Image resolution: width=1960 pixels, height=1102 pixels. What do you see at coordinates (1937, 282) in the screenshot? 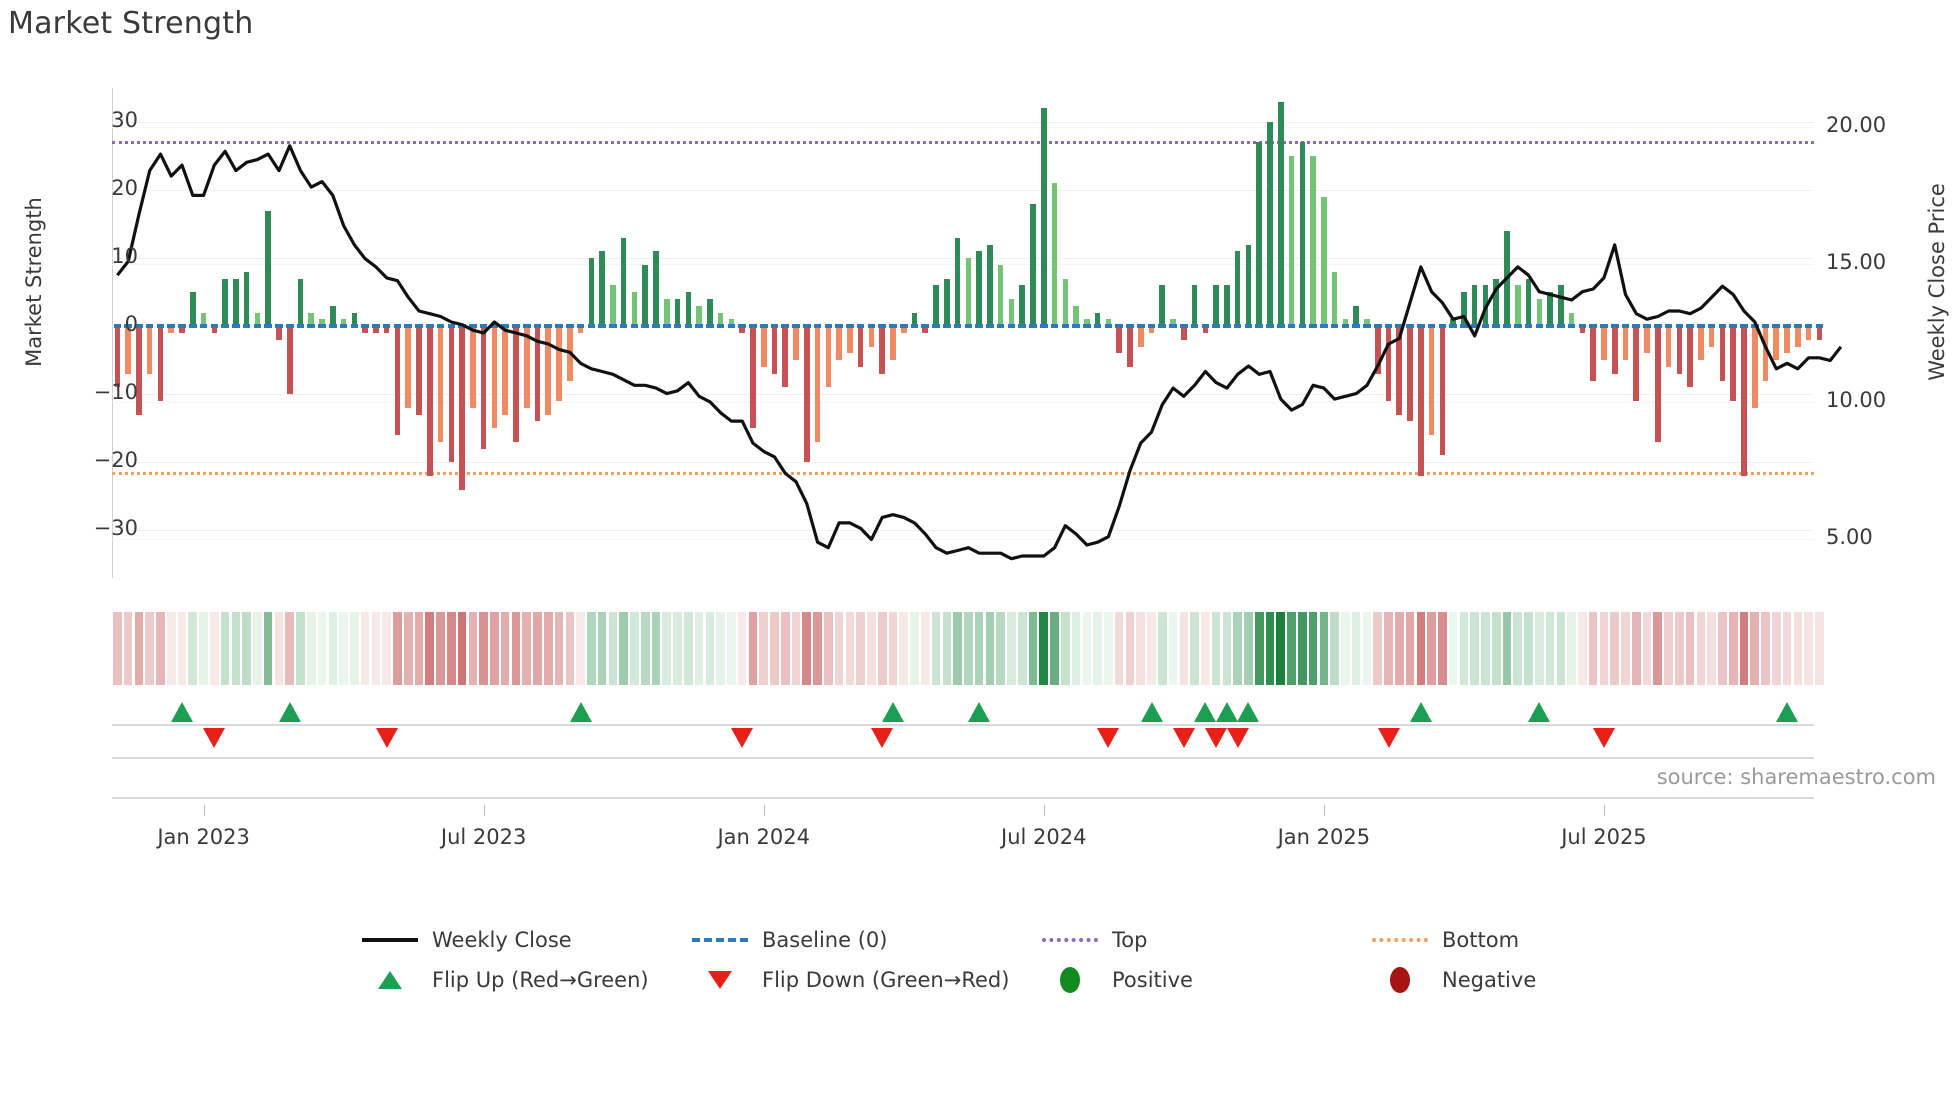
I see `y-axis-right-label: Weekly Close Price` at bounding box center [1937, 282].